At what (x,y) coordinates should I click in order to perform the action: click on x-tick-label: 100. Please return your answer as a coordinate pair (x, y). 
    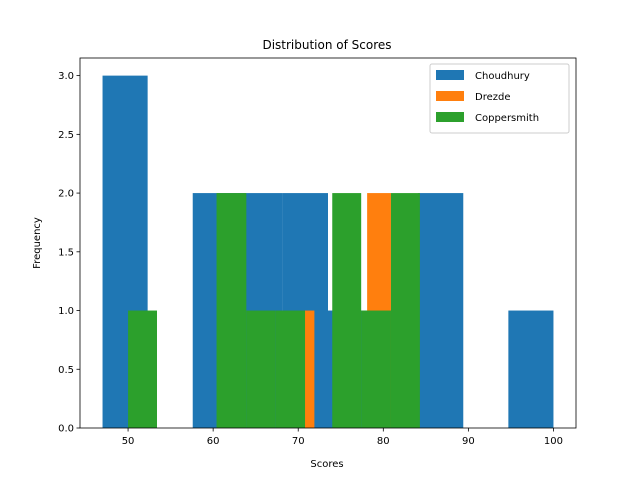
    Looking at the image, I should click on (553, 441).